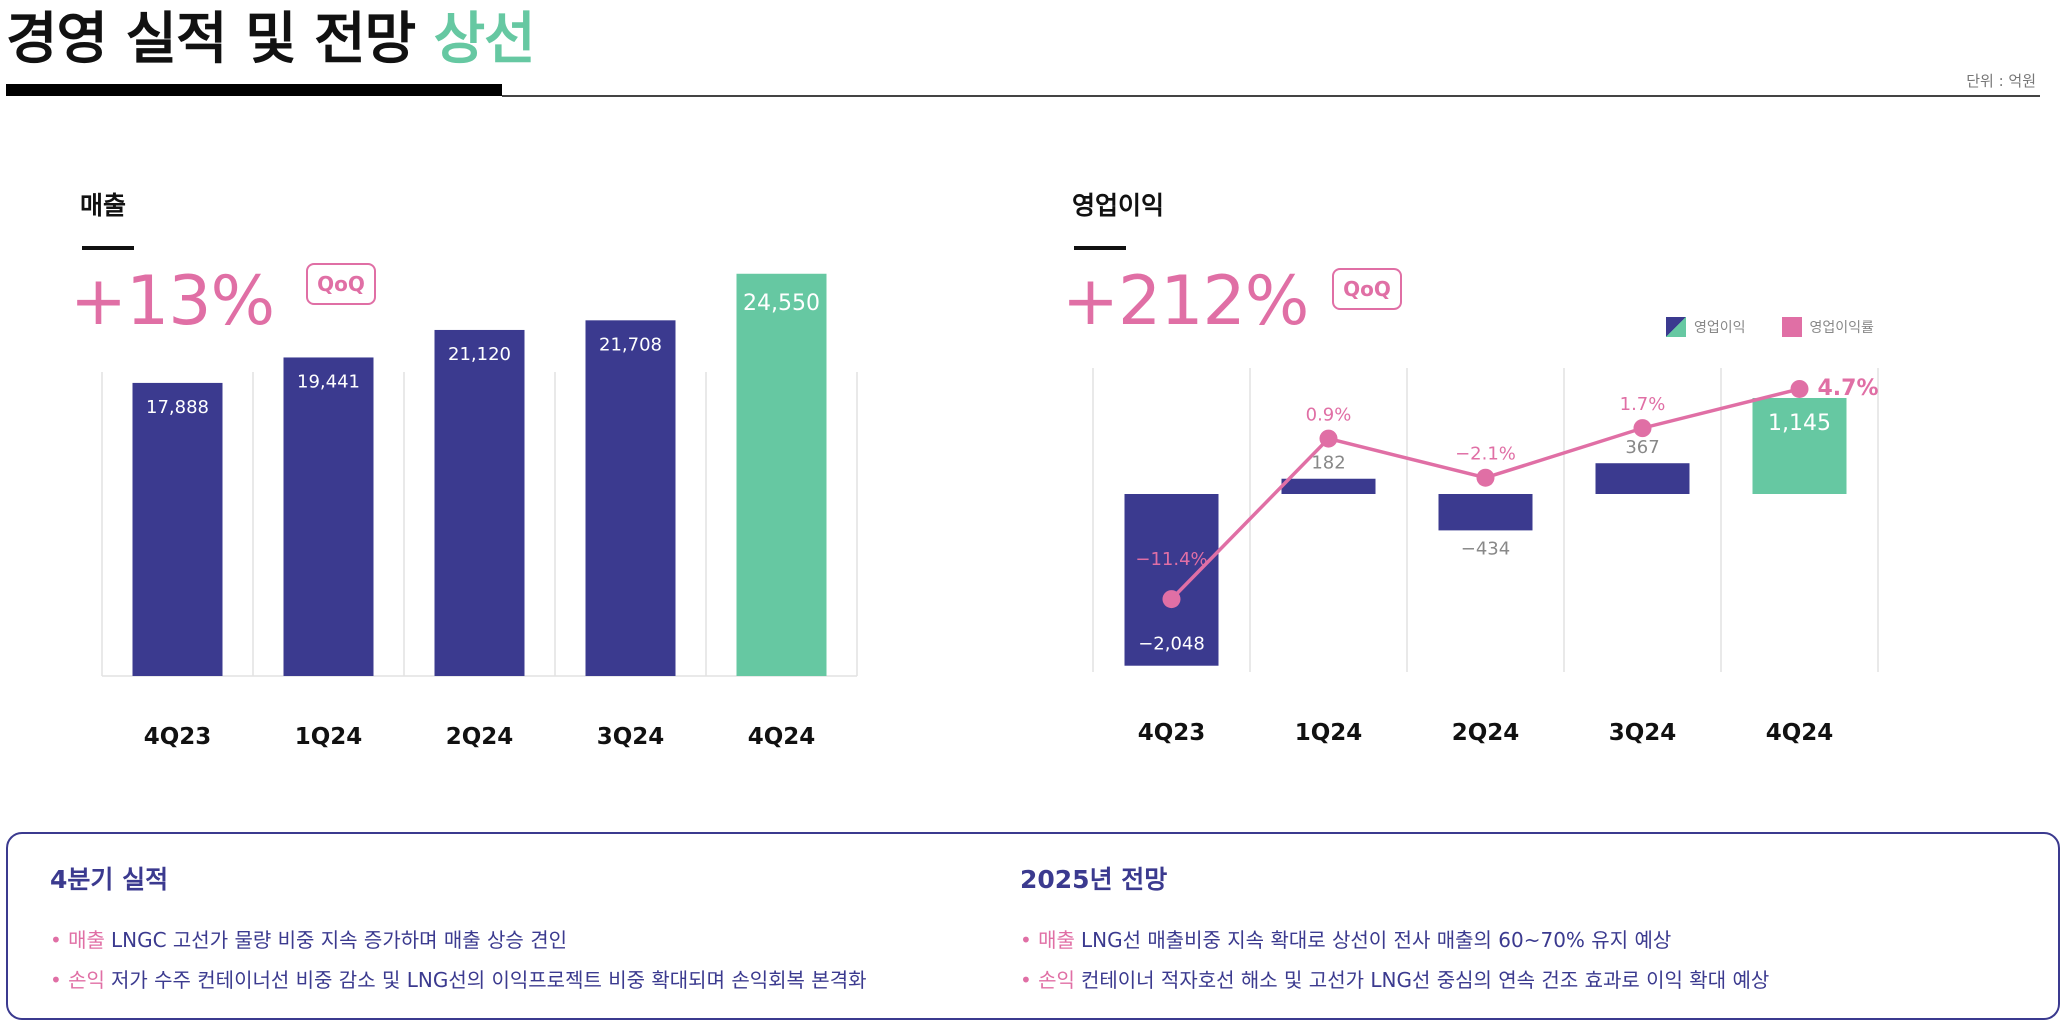 This screenshot has height=1026, width=2066. Describe the element at coordinates (1643, 404) in the screenshot. I see `op-margin-label: 1.7%` at that location.